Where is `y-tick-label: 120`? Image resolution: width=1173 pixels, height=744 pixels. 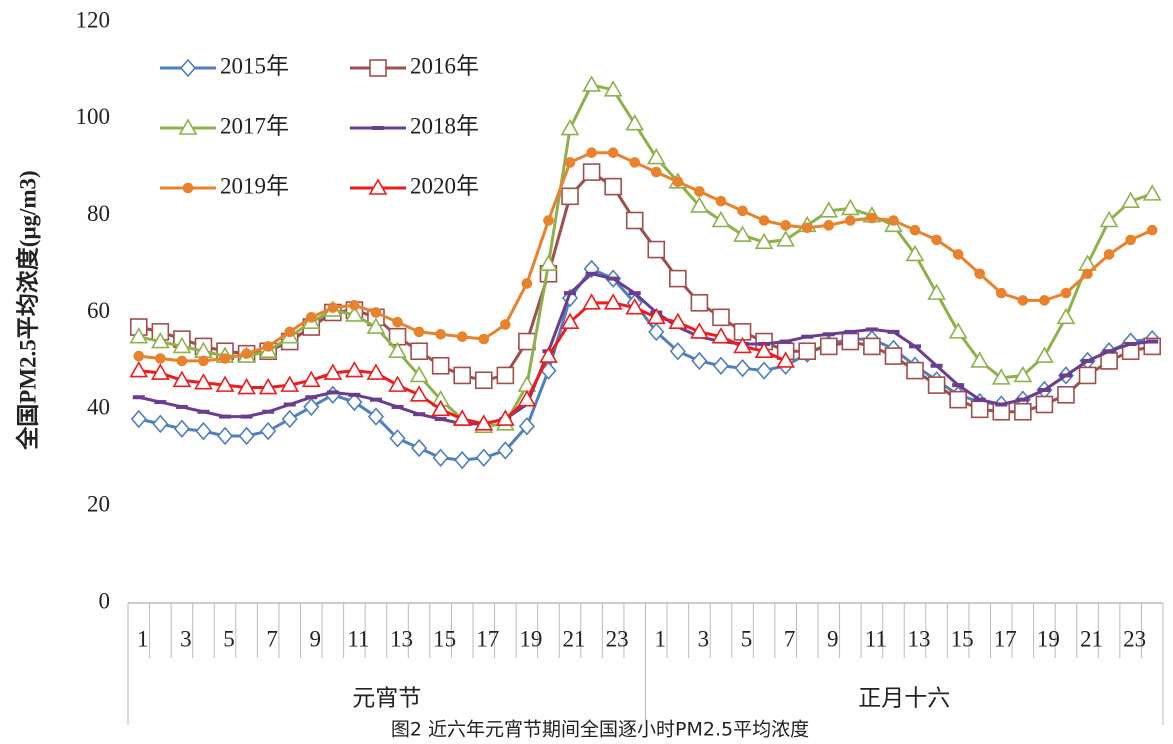 y-tick-label: 120 is located at coordinates (93, 19).